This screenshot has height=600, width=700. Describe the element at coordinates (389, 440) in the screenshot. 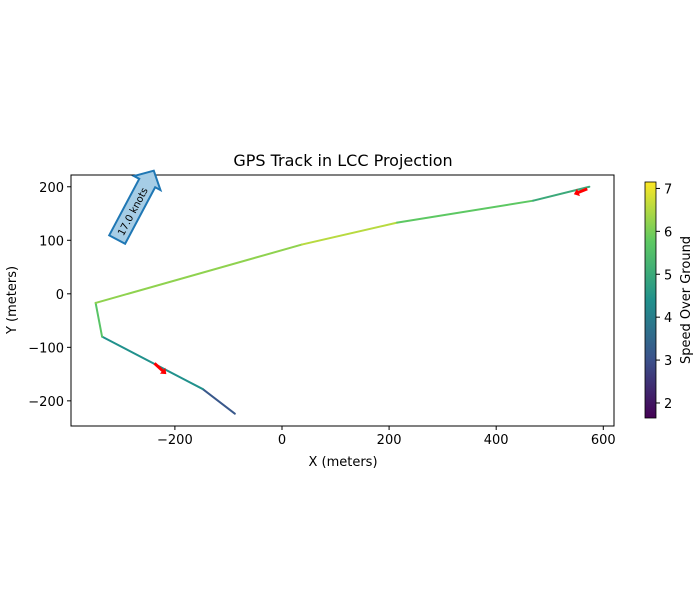

I see `x-tick-label: 200` at that location.